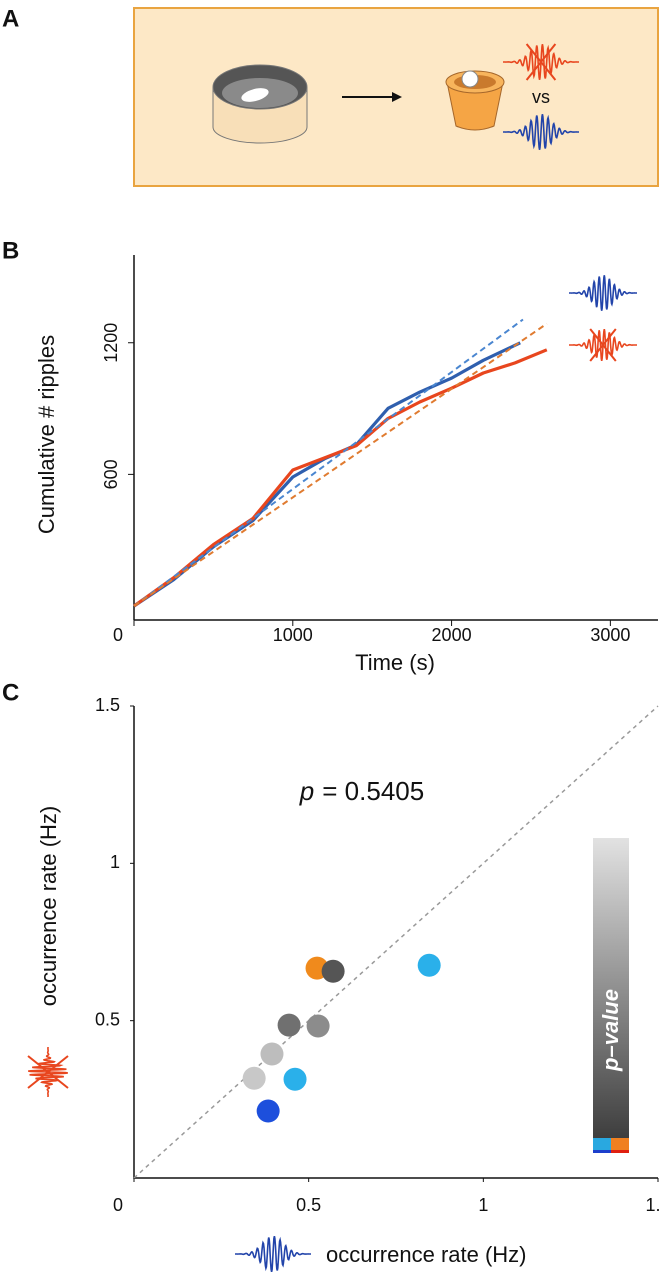  I want to click on x-tick-label: 1.5, so click(652, 1205).